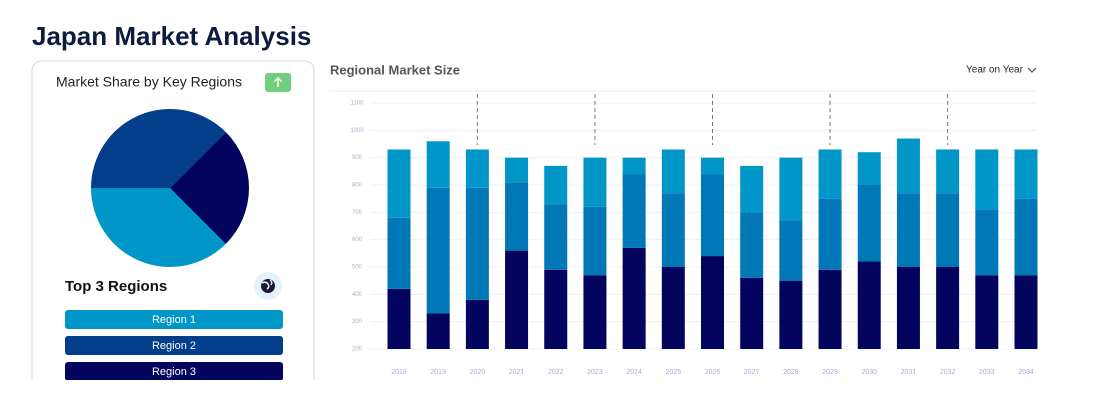 The height and width of the screenshot is (418, 1118). I want to click on x-tick-label: 2033, so click(987, 372).